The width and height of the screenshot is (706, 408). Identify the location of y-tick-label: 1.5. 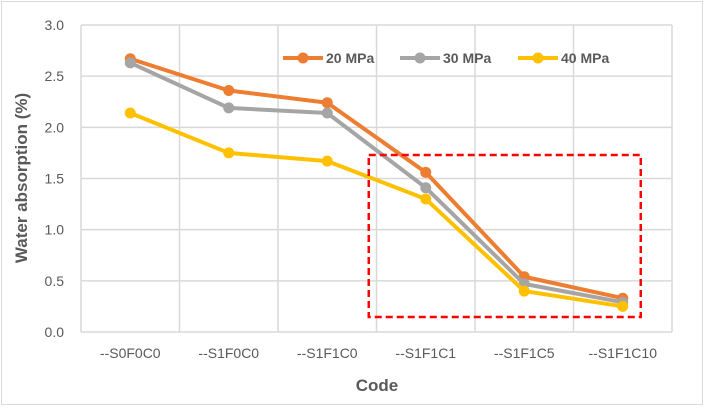
(55, 179).